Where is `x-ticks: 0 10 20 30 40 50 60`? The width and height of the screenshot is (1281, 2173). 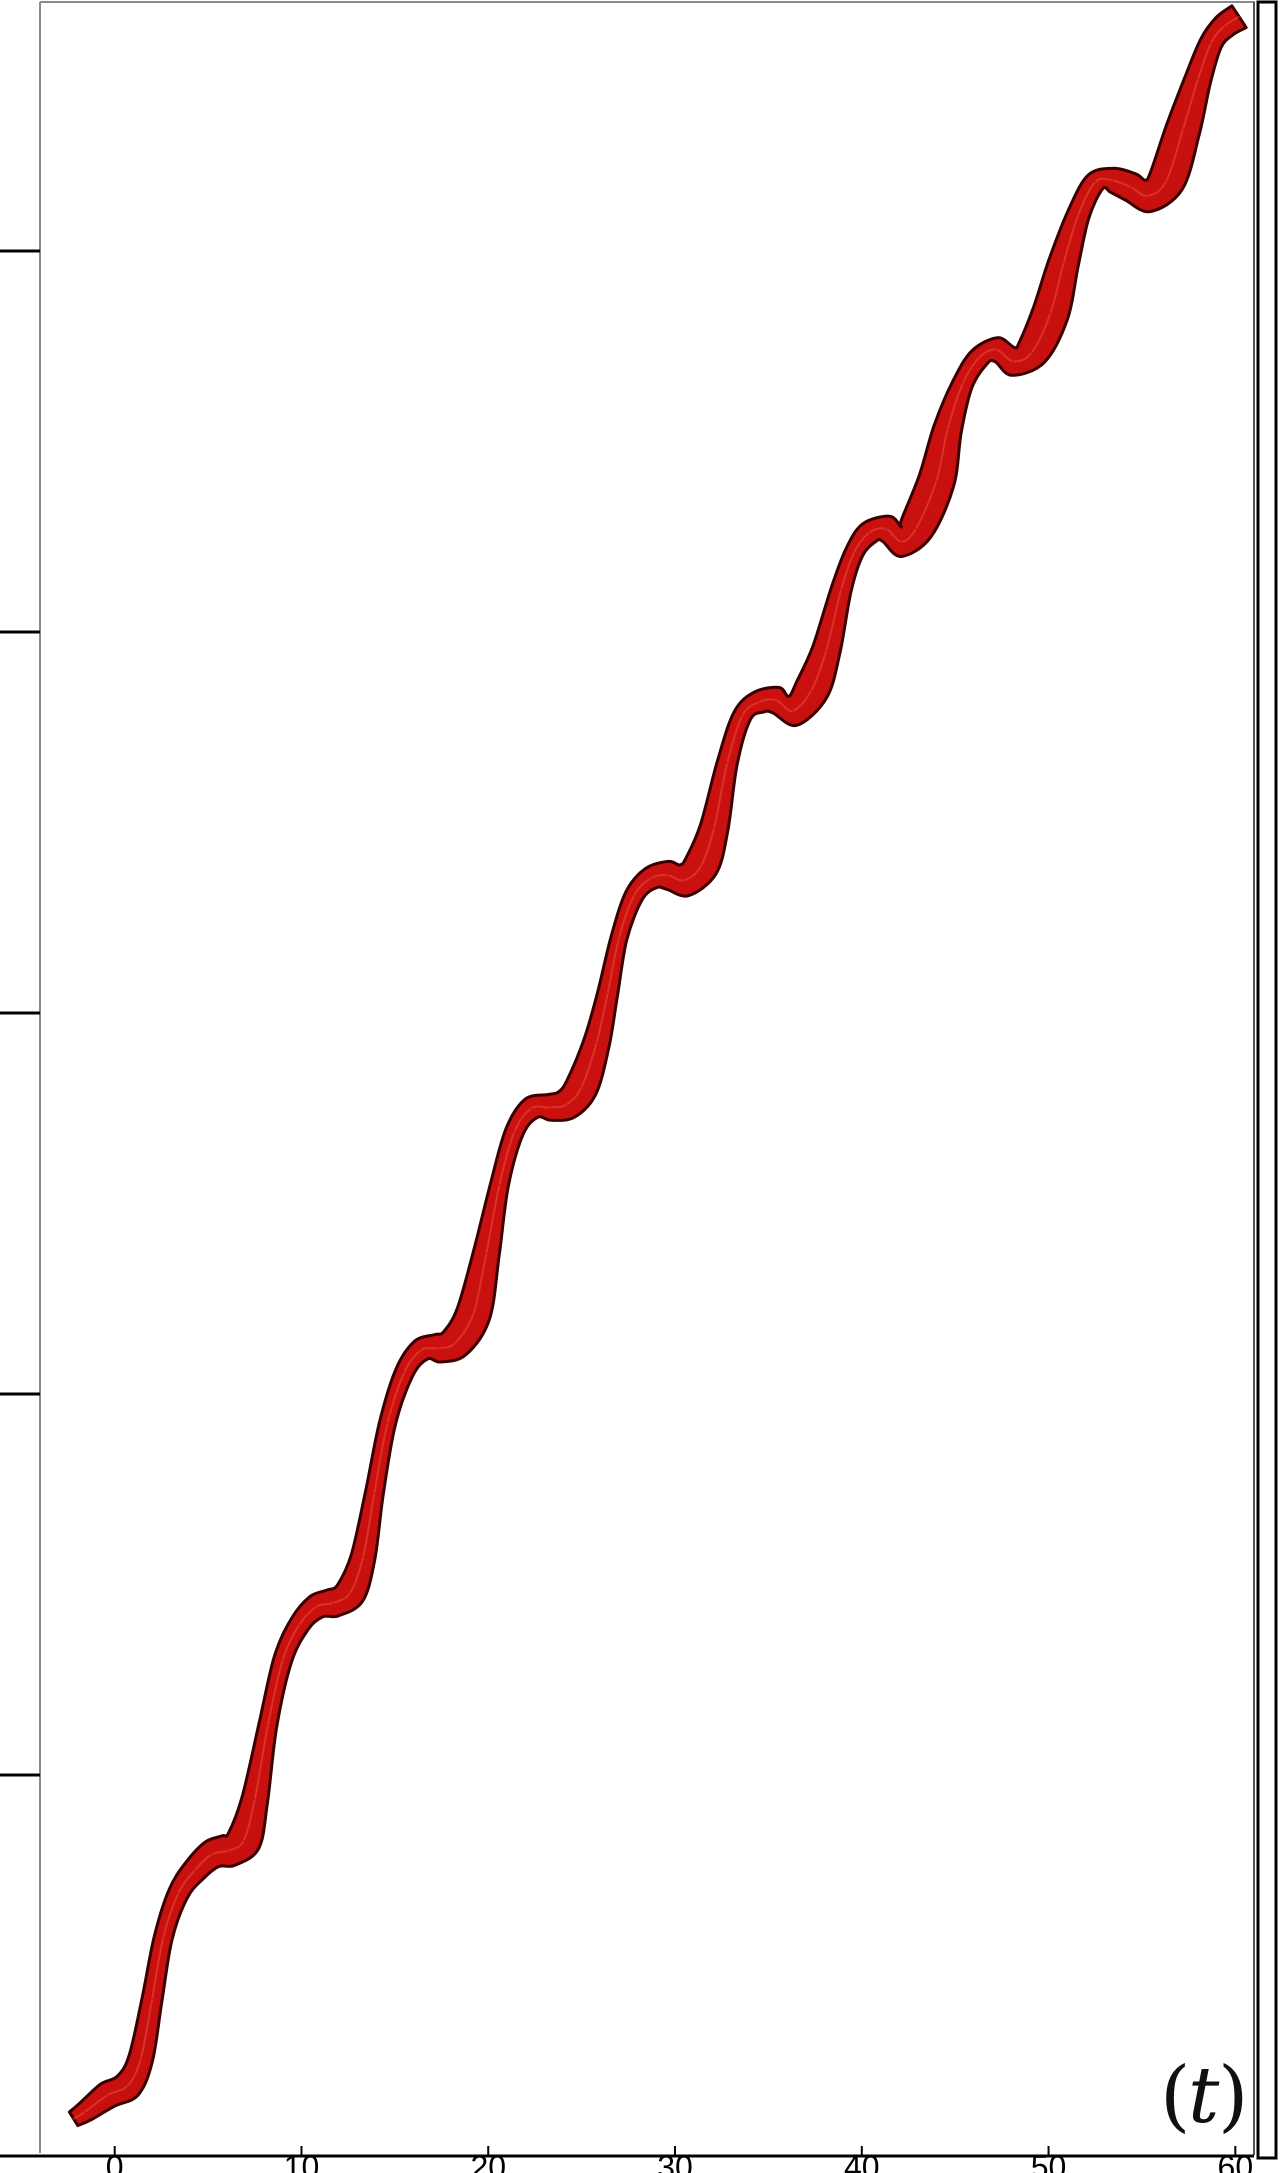 x-ticks: 0 10 20 30 40 50 60 is located at coordinates (679, 2159).